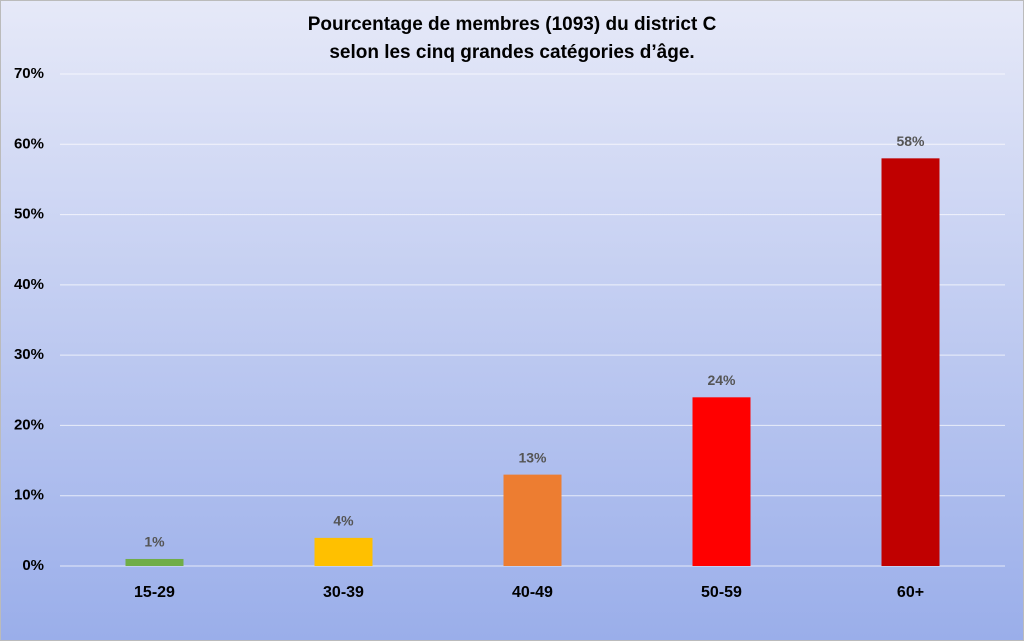  I want to click on y-tick-label: 0%, so click(33, 565).